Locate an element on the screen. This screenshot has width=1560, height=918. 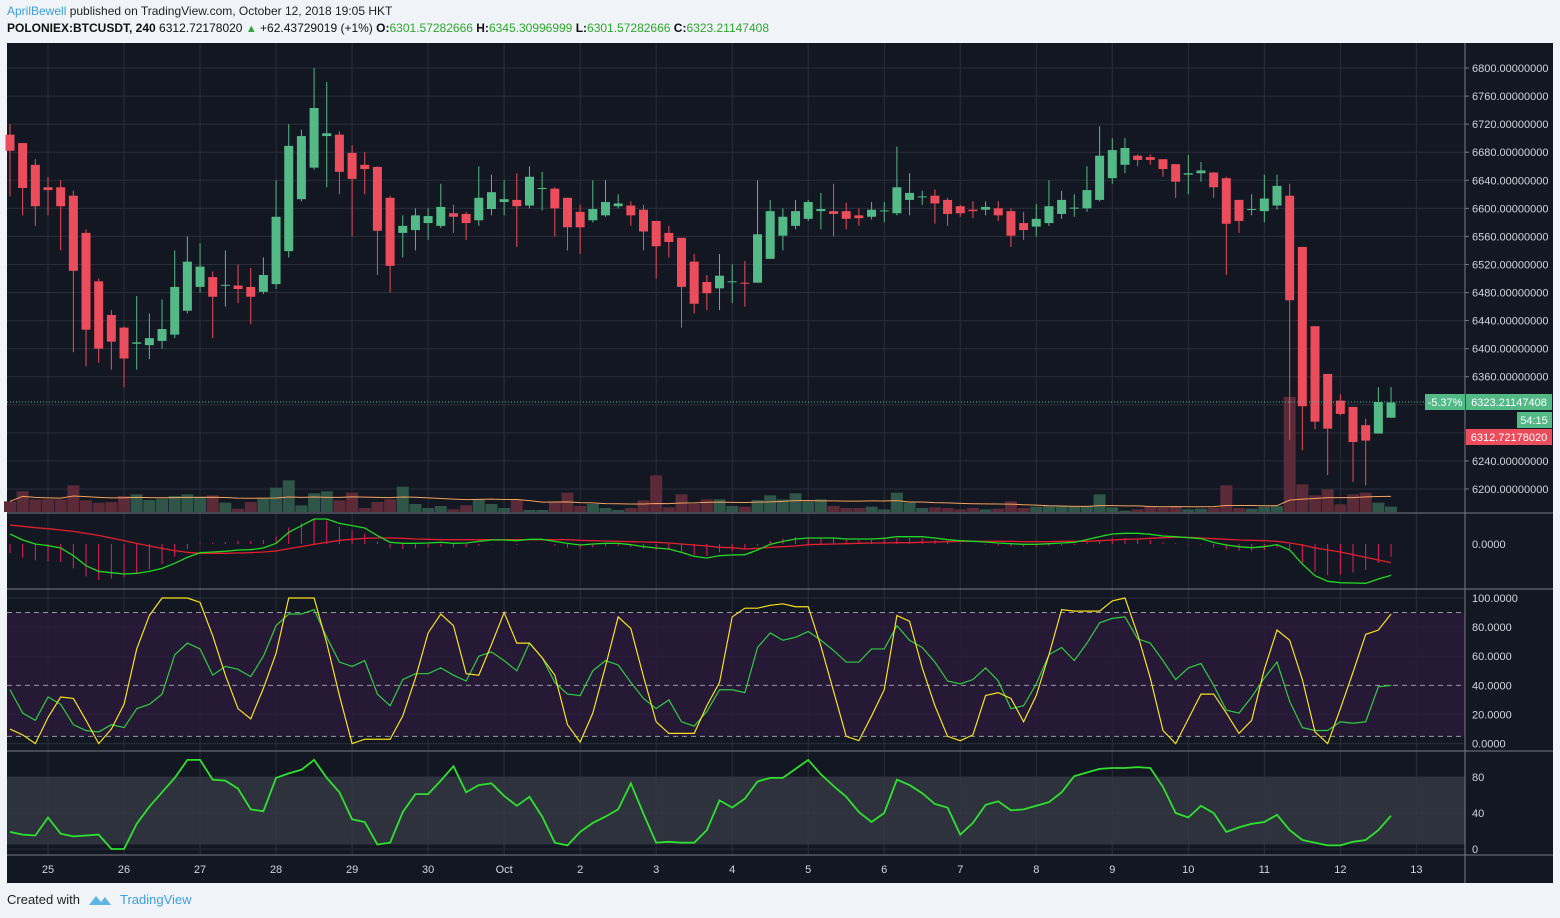
time-axis: 25 26 27 28 29 30 Oct 2 3 4 5 6 7 8 9 10 11 12 13 is located at coordinates (732, 870).